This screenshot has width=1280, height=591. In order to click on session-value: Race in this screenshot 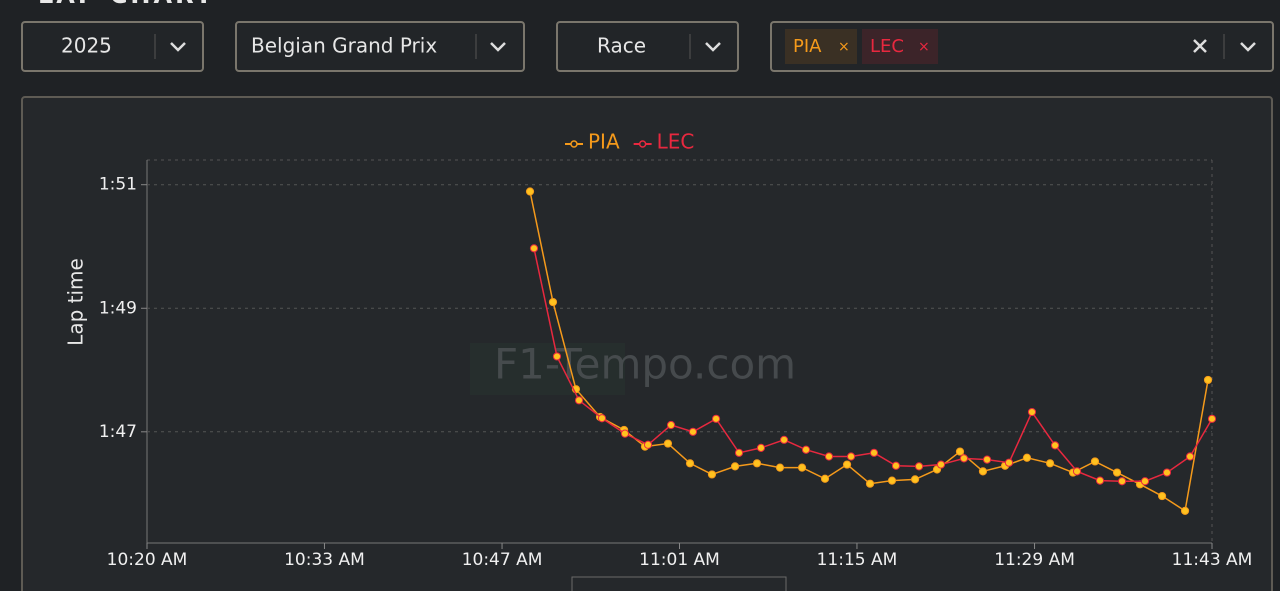, I will do `click(621, 46)`.